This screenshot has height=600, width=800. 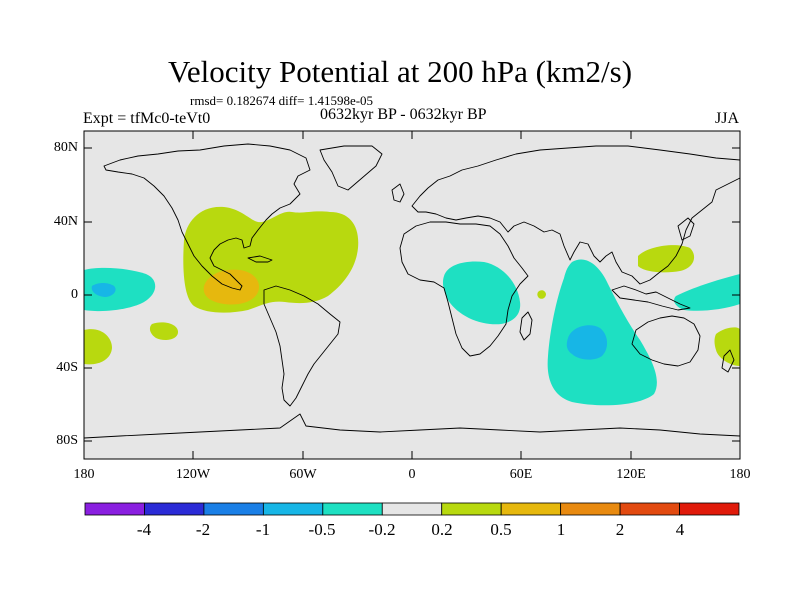 What do you see at coordinates (65, 147) in the screenshot?
I see `lat-tick-label-80n: 80N` at bounding box center [65, 147].